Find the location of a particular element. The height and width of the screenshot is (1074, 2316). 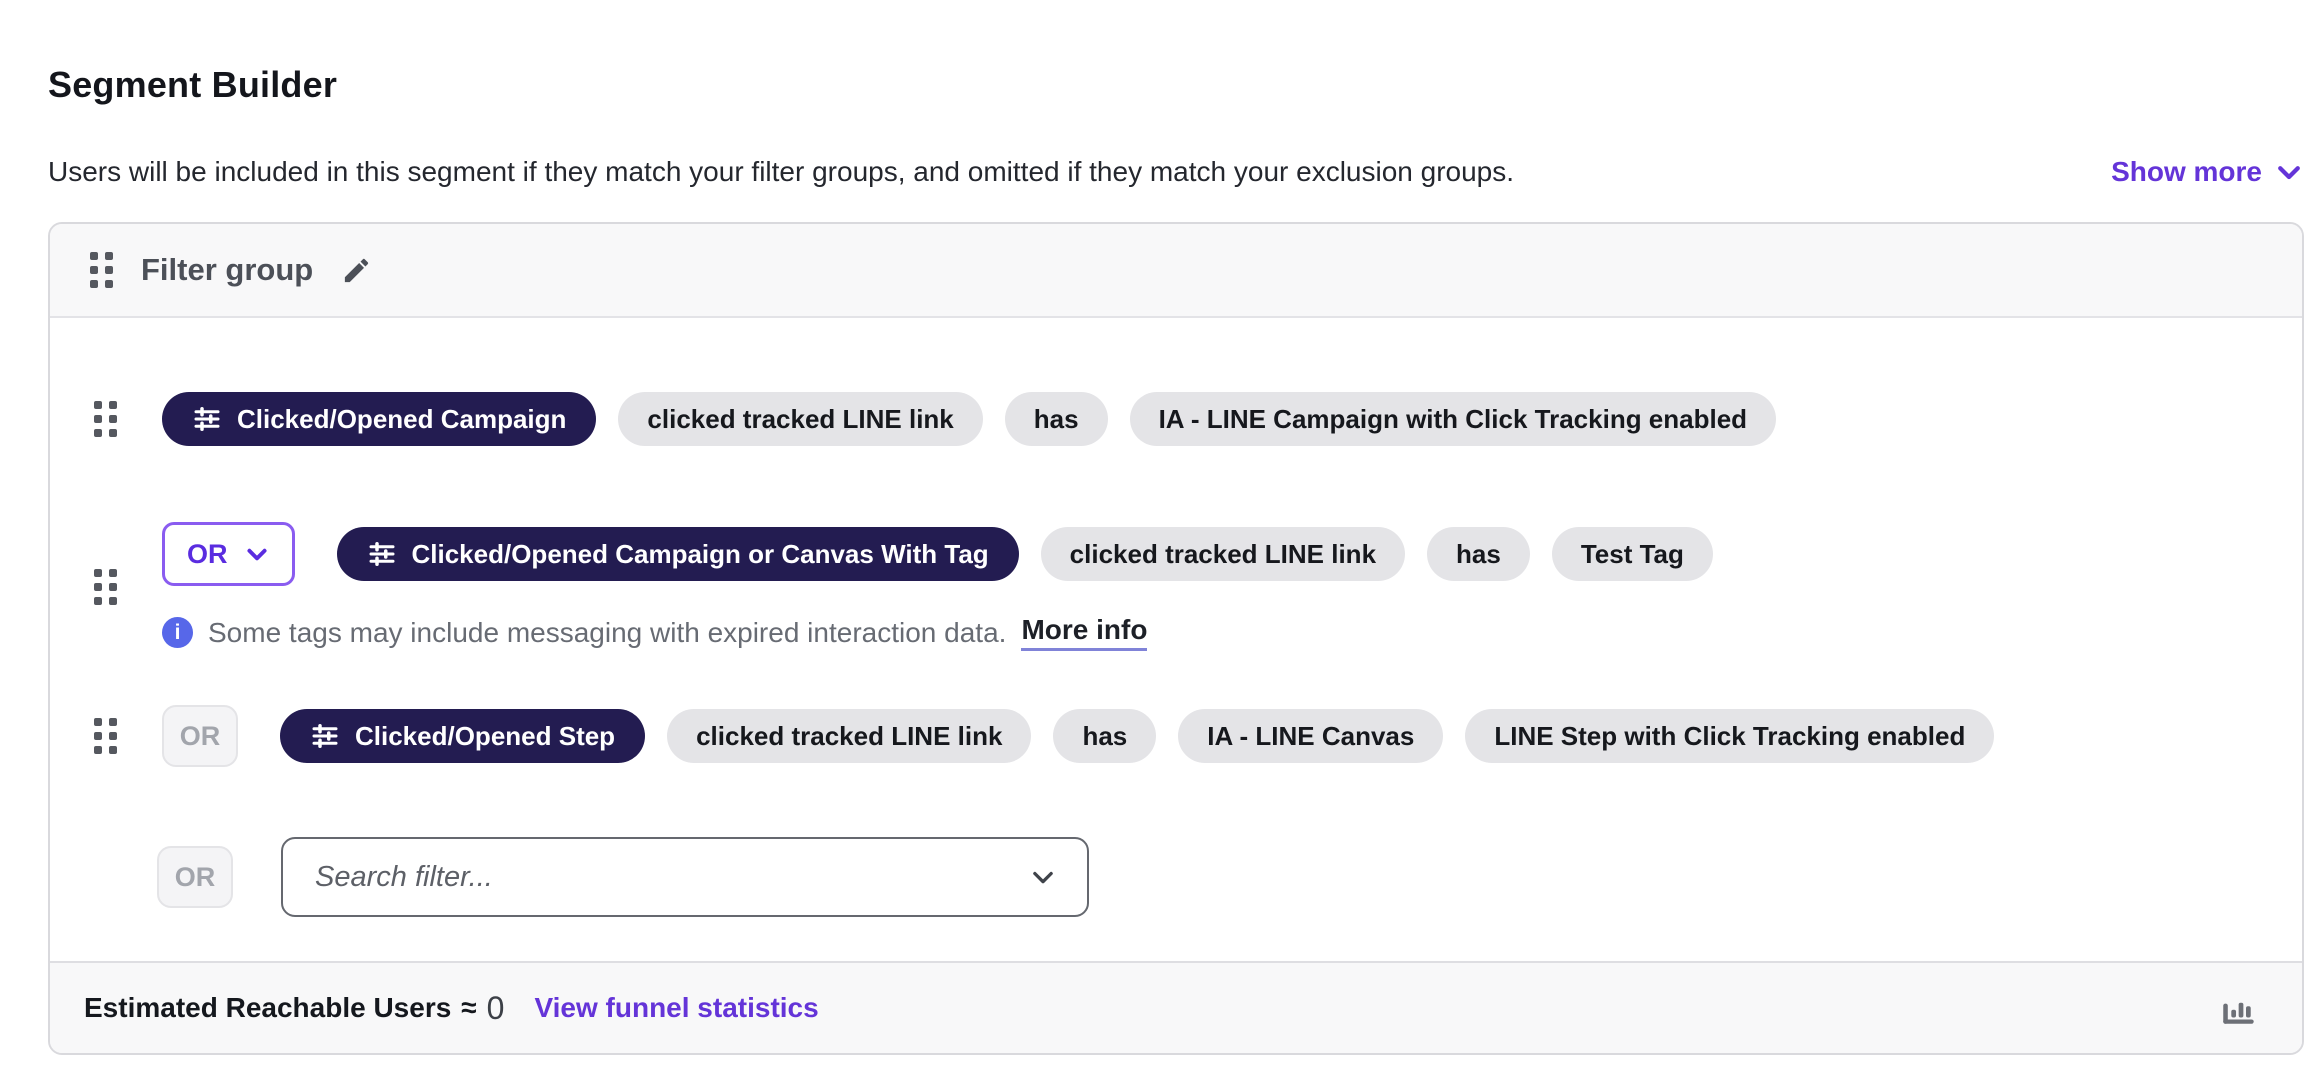

show-more-label: Show more is located at coordinates (2186, 171).